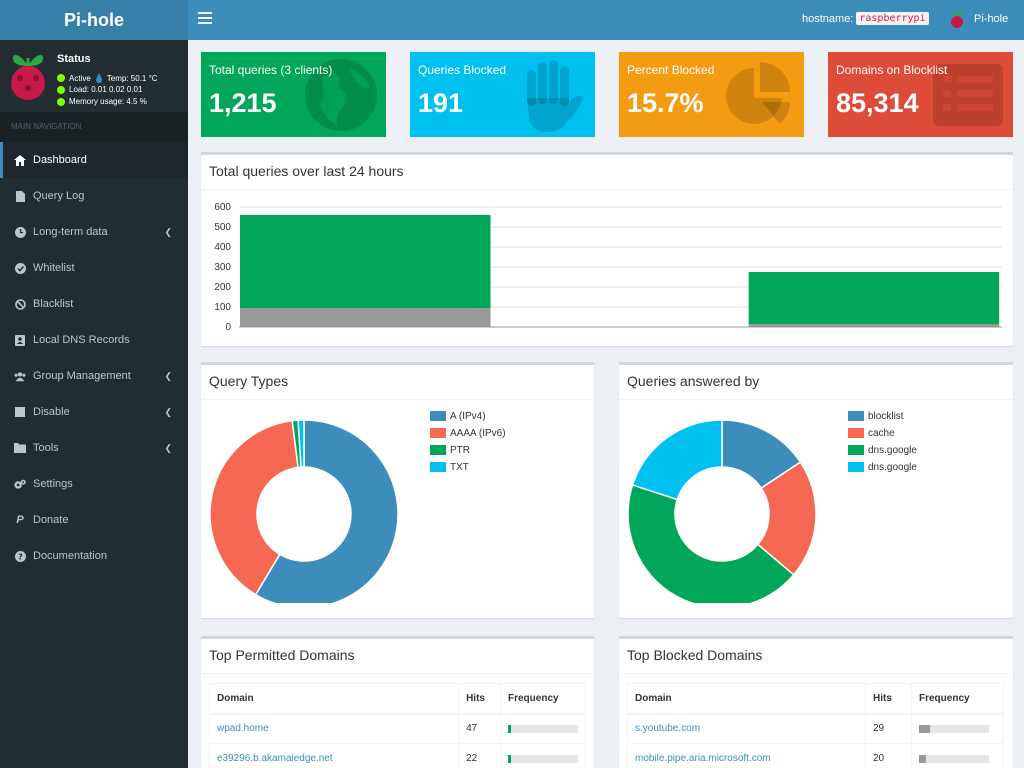  I want to click on sidebar-item-settings: Settings, so click(94, 484).